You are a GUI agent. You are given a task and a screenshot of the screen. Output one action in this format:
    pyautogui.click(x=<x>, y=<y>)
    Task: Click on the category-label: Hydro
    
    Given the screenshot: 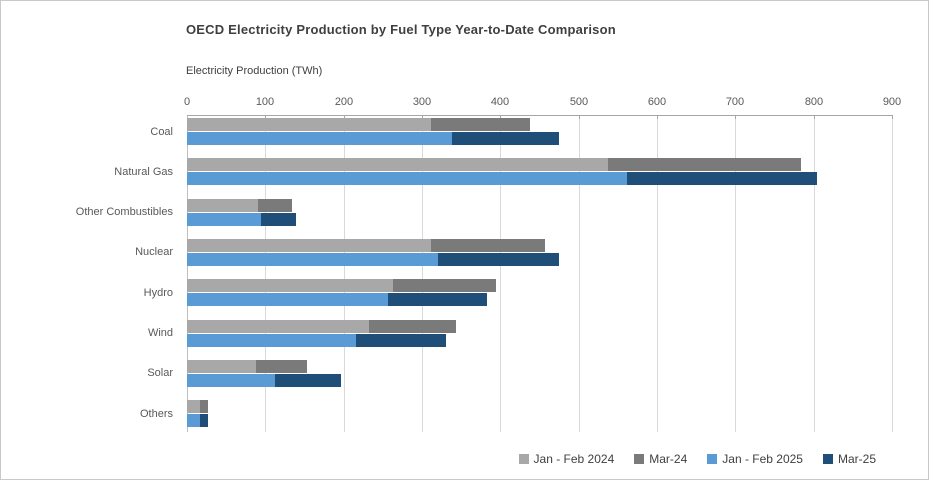 What is the action you would take?
    pyautogui.click(x=158, y=292)
    